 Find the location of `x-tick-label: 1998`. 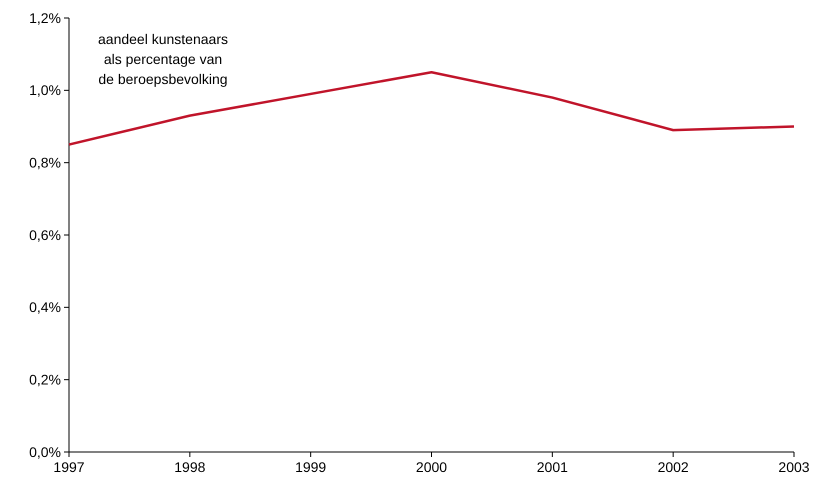

x-tick-label: 1998 is located at coordinates (190, 467).